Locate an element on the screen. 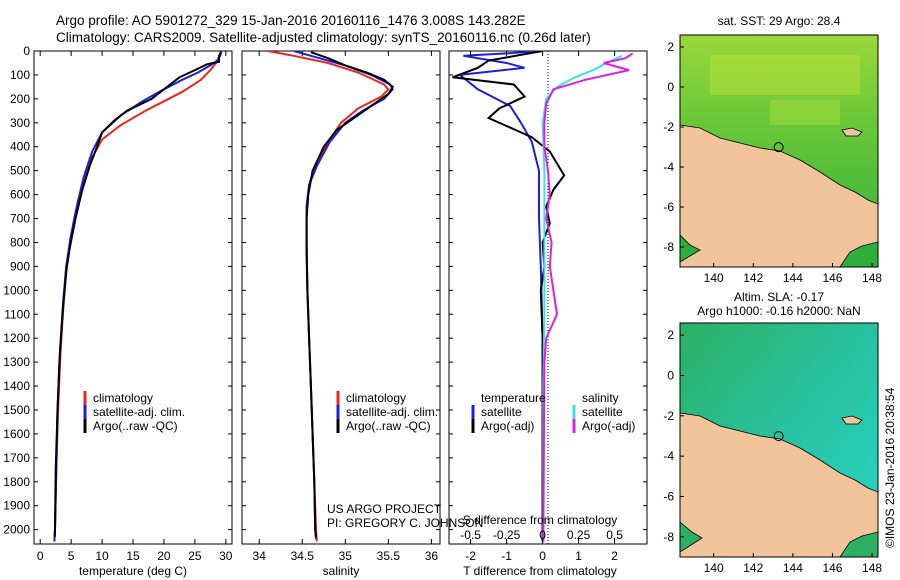 The width and height of the screenshot is (900, 580). series-line-salinity-satellite is located at coordinates (582, 298).